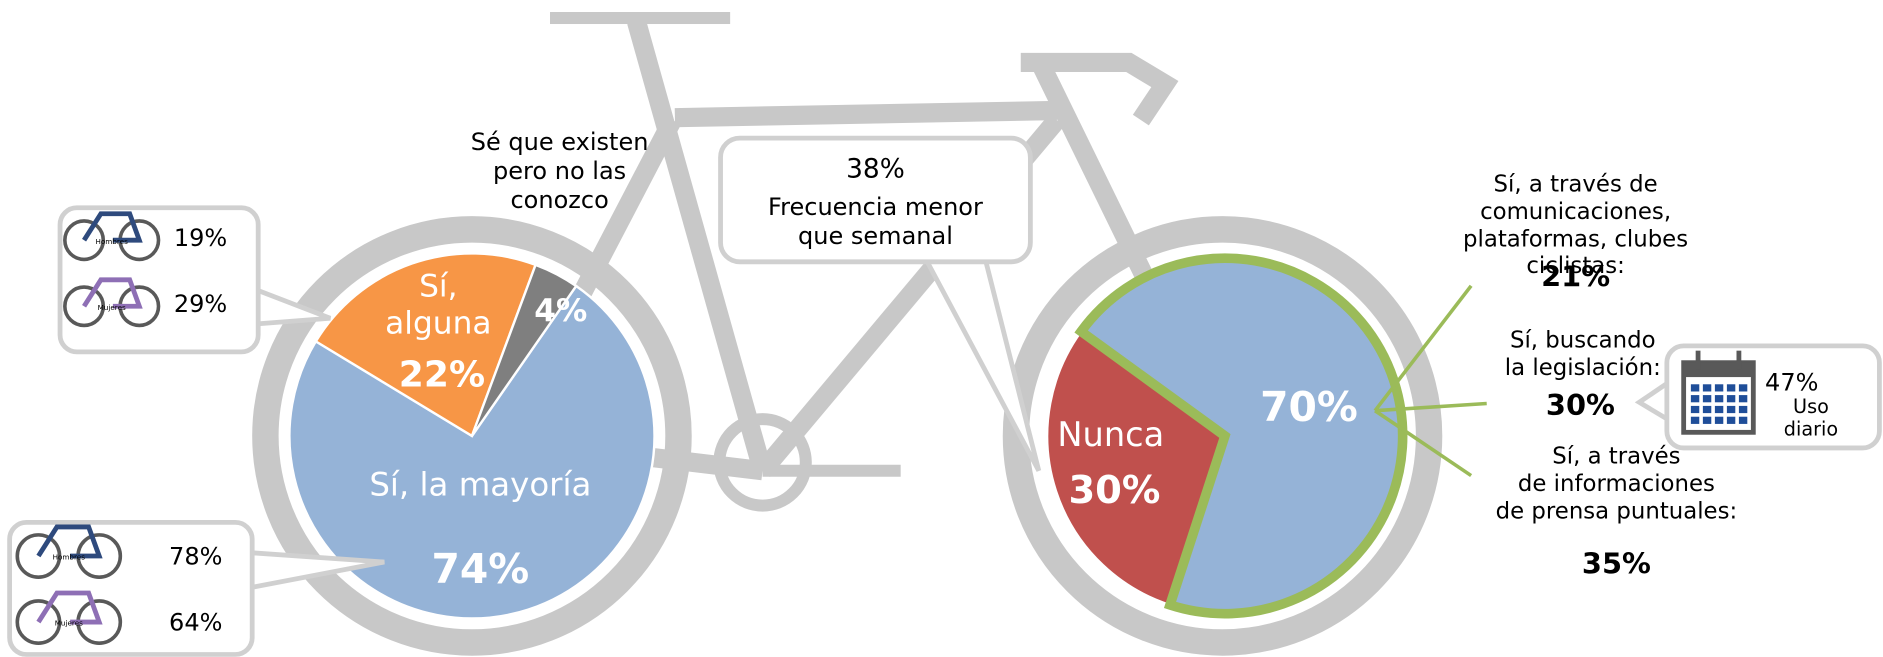 The image size is (1883, 657). What do you see at coordinates (480, 569) in the screenshot?
I see `slice-value: 74%` at bounding box center [480, 569].